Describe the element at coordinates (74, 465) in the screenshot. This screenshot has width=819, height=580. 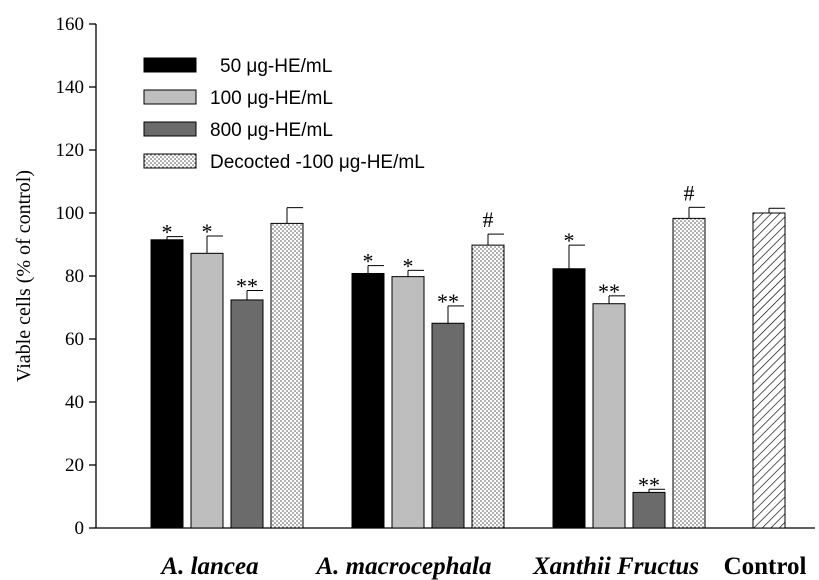
I see `y-tick-label: 20` at that location.